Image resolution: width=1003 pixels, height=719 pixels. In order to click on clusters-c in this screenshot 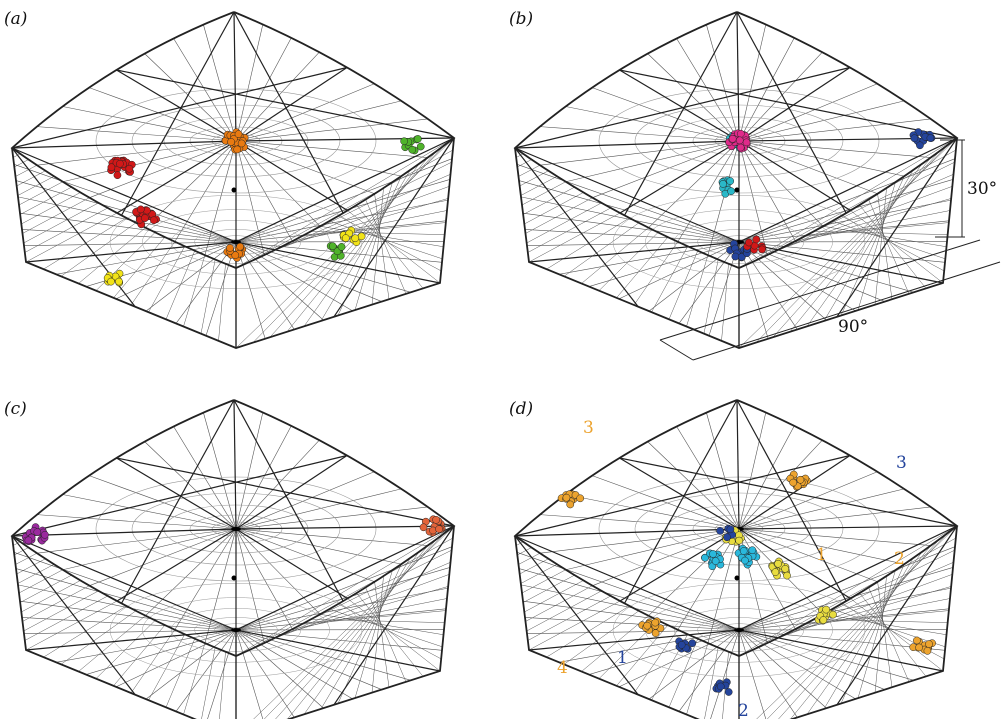, I will do `click(233, 530)`.